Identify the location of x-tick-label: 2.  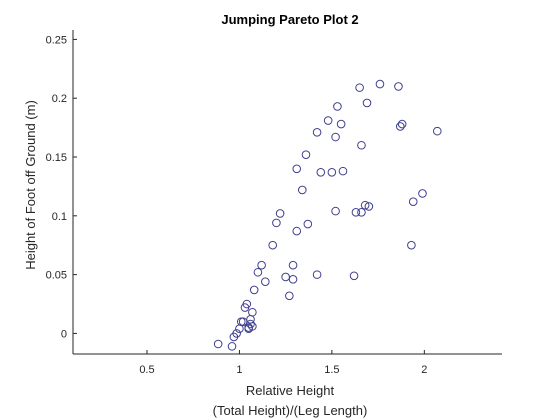
(424, 370).